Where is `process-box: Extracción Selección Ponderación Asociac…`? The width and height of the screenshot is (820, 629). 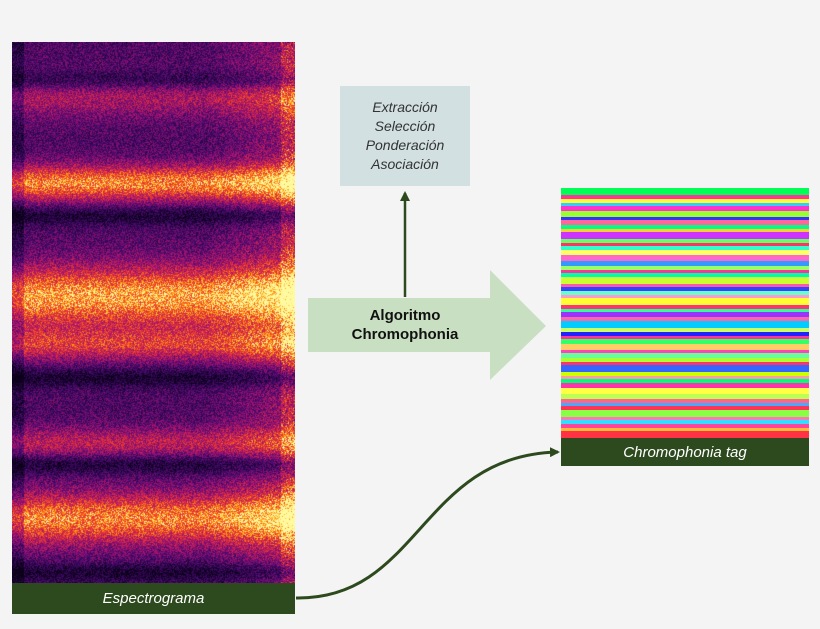
process-box: Extracción Selección Ponderación Asociac… is located at coordinates (405, 136).